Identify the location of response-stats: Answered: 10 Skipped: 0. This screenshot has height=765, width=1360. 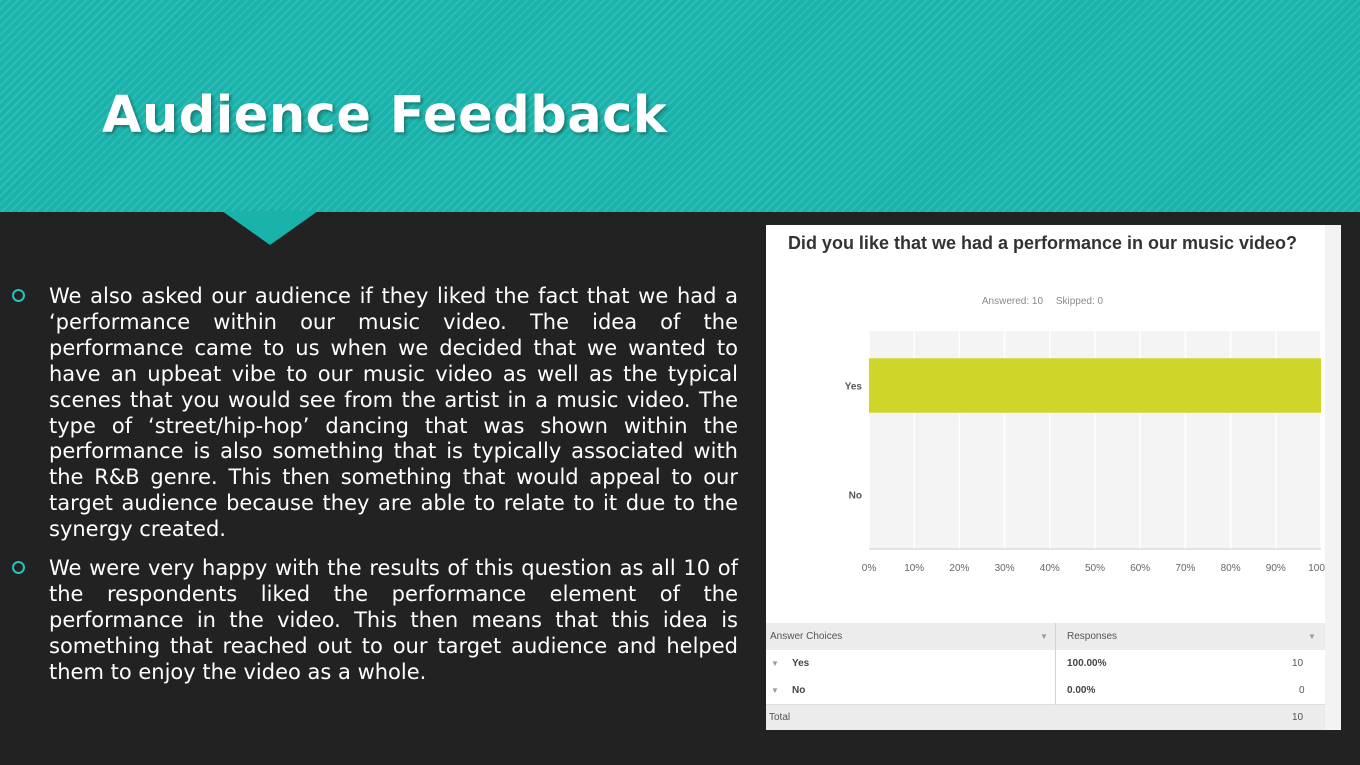
(1042, 301).